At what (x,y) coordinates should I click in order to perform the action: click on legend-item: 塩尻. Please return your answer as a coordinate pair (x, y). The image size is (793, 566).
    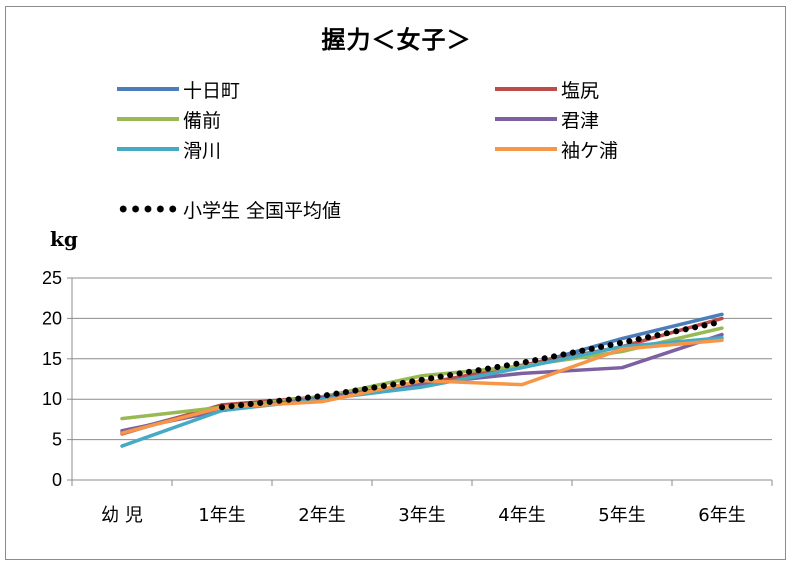
    Looking at the image, I should click on (547, 89).